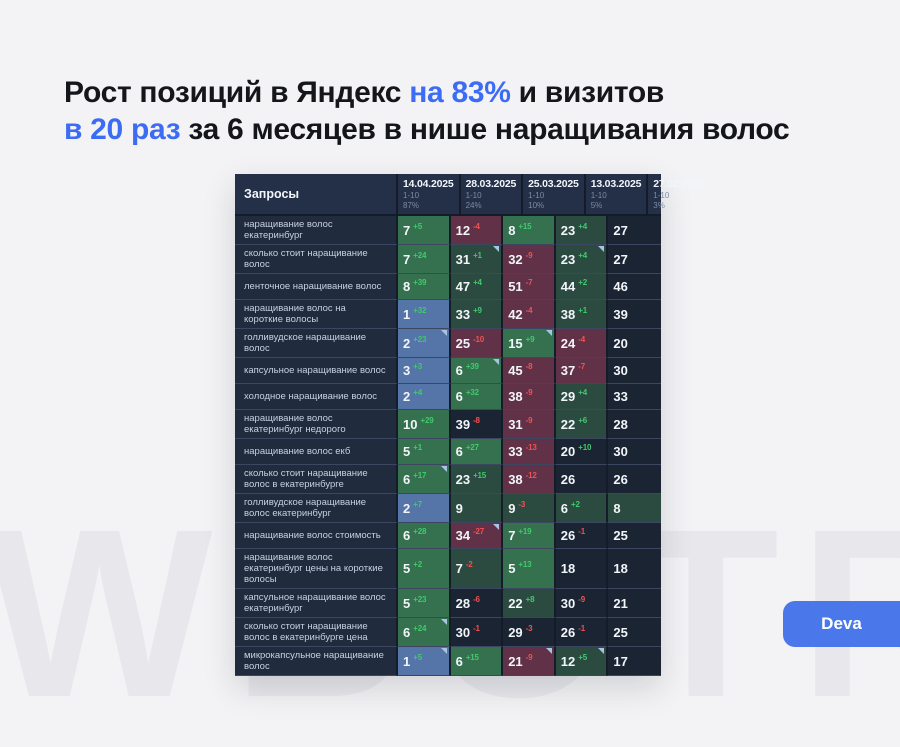 The width and height of the screenshot is (900, 747). I want to click on position-cell: 8, so click(634, 508).